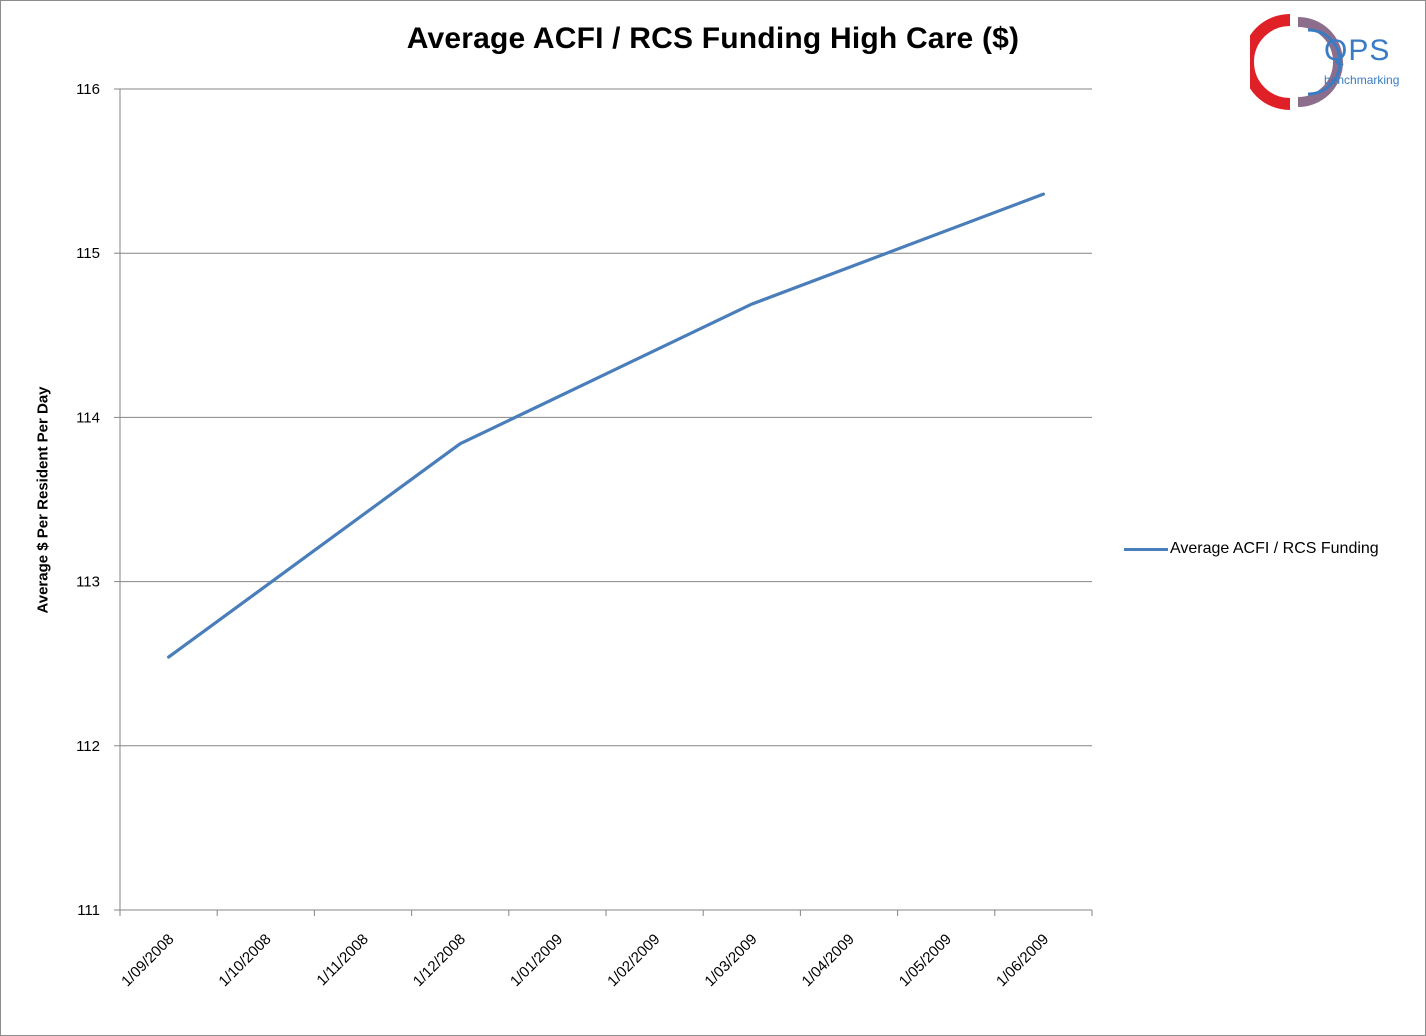 Image resolution: width=1426 pixels, height=1036 pixels. Describe the element at coordinates (88, 582) in the screenshot. I see `y-tick-label: 113` at that location.